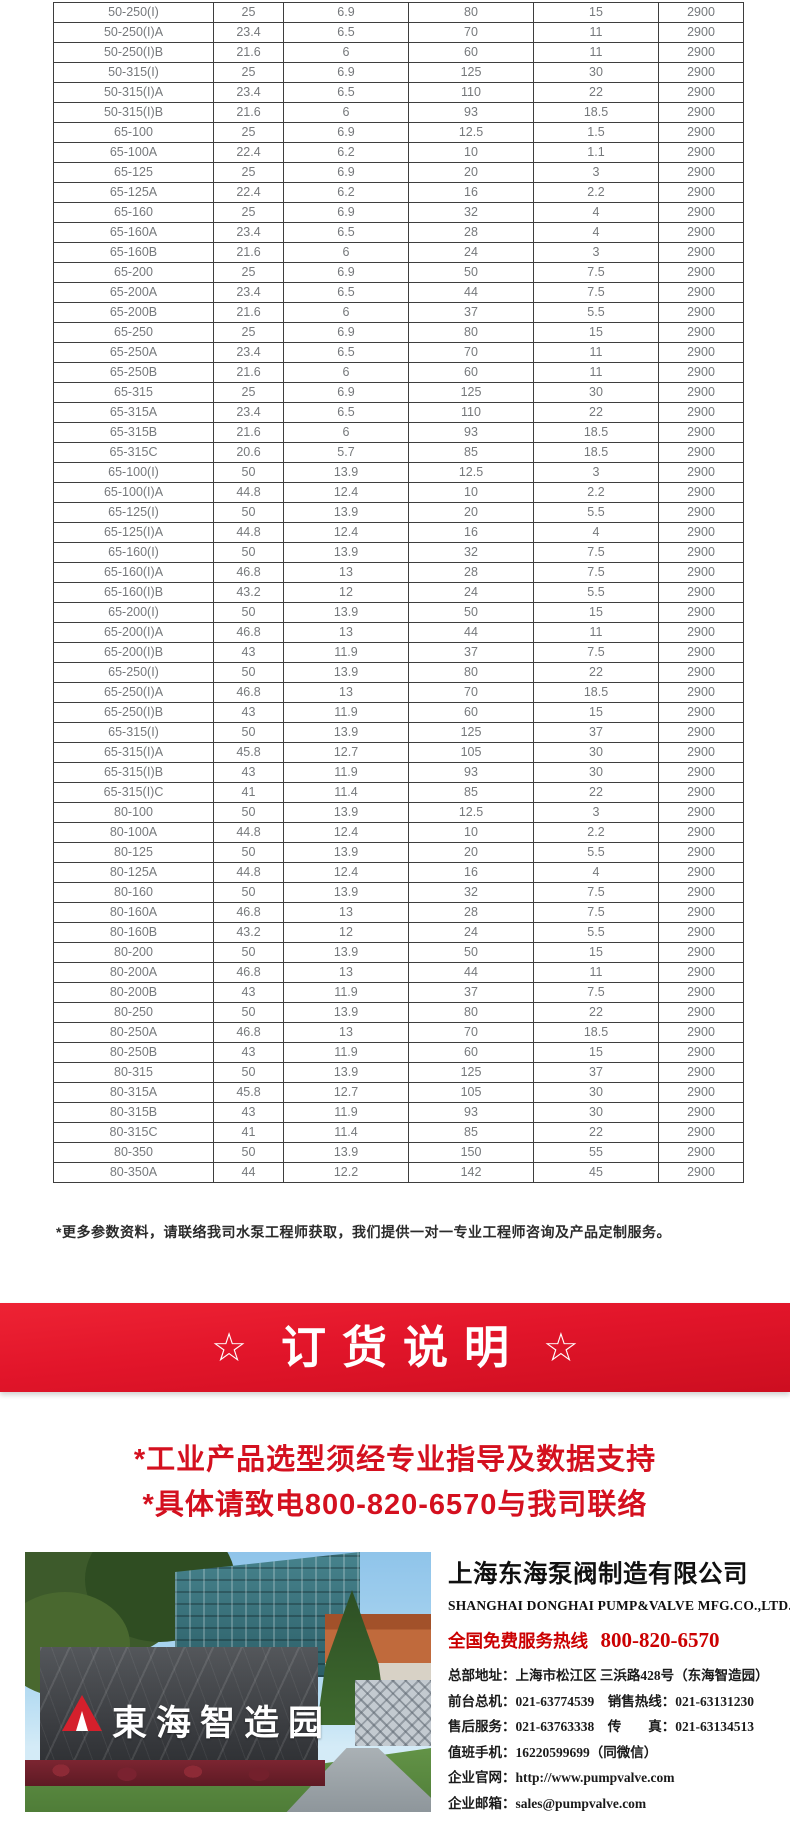  Describe the element at coordinates (561, 1347) in the screenshot. I see `star-icon: ☆` at that location.